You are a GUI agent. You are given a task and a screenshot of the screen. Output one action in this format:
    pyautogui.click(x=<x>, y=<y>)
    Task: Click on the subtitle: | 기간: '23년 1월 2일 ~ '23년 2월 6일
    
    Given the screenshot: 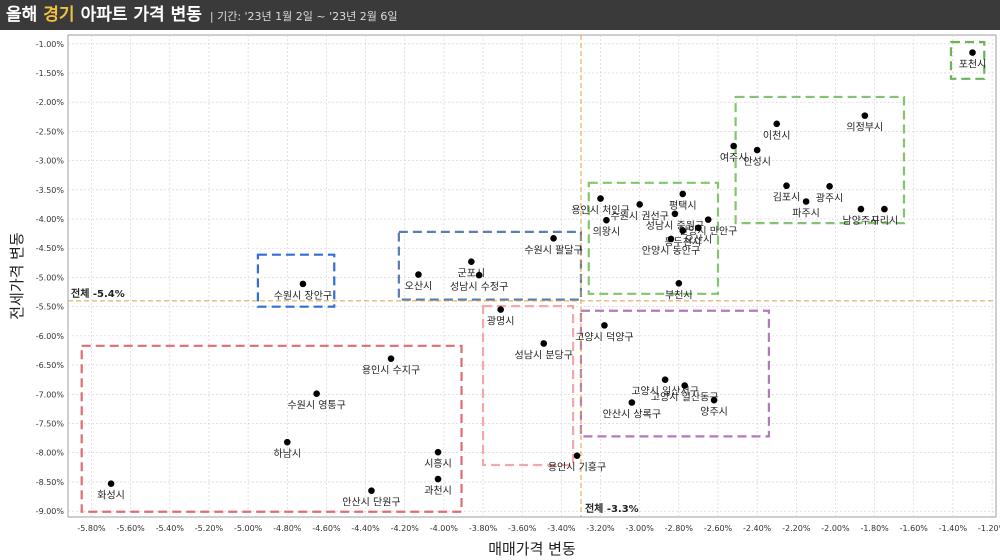 What is the action you would take?
    pyautogui.click(x=303, y=16)
    